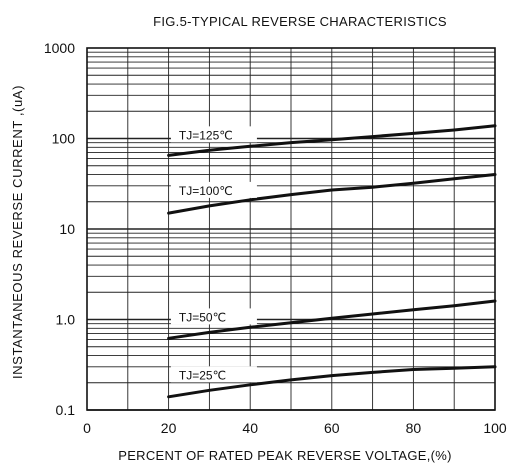 Image resolution: width=510 pixels, height=472 pixels. Describe the element at coordinates (206, 191) in the screenshot. I see `label-tj-100: TJ=100℃` at that location.